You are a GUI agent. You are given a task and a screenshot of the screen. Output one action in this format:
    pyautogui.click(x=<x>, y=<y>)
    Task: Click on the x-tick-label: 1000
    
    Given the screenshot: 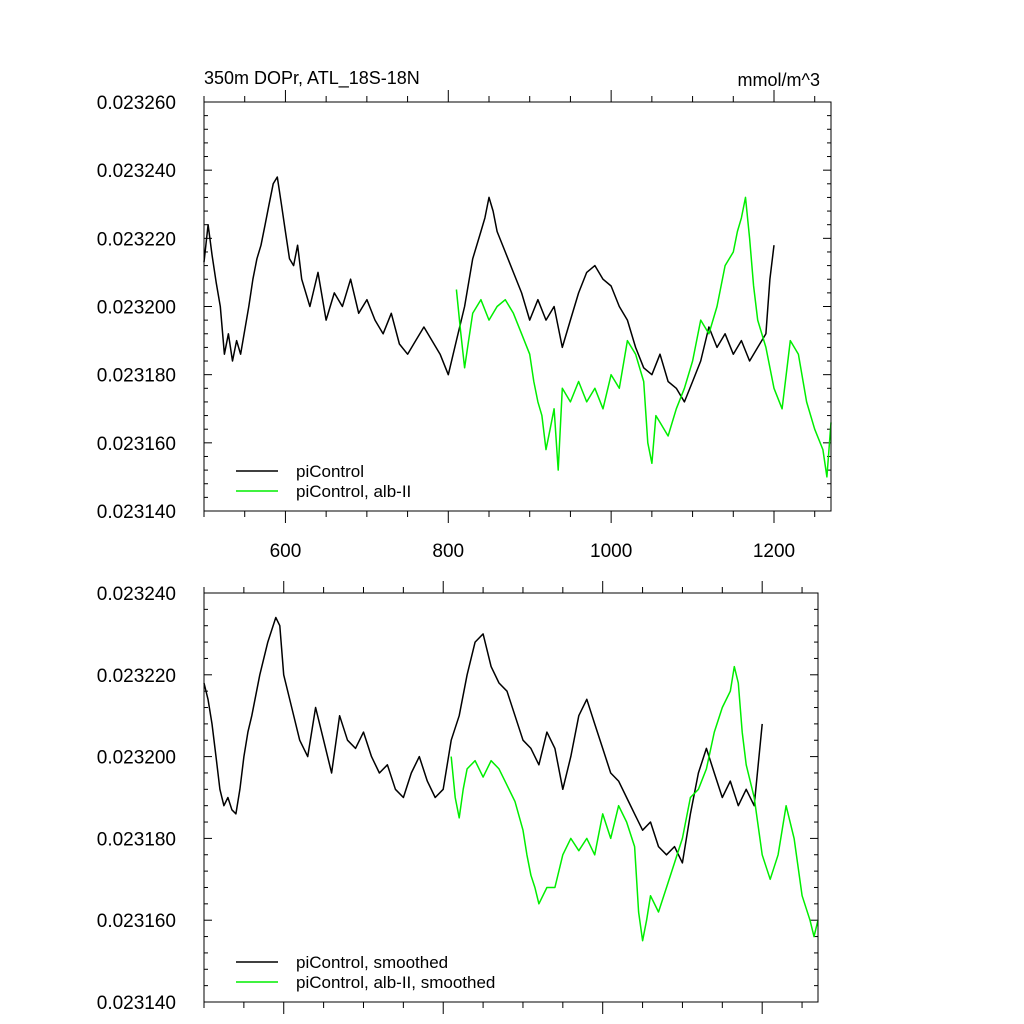 What is the action you would take?
    pyautogui.click(x=611, y=551)
    